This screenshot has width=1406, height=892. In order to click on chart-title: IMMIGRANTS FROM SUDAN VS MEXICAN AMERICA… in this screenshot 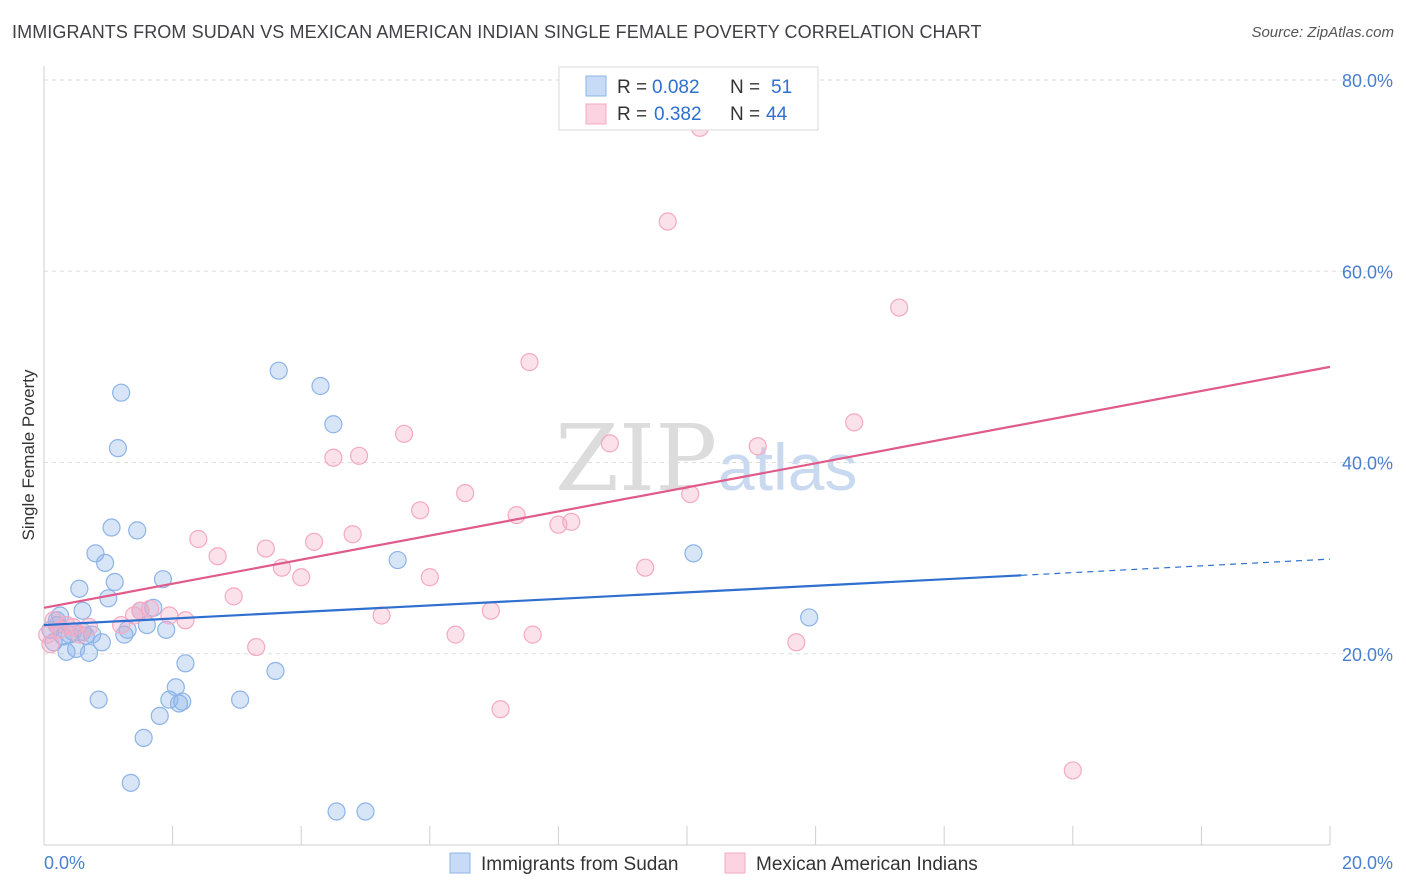, I will do `click(497, 32)`.